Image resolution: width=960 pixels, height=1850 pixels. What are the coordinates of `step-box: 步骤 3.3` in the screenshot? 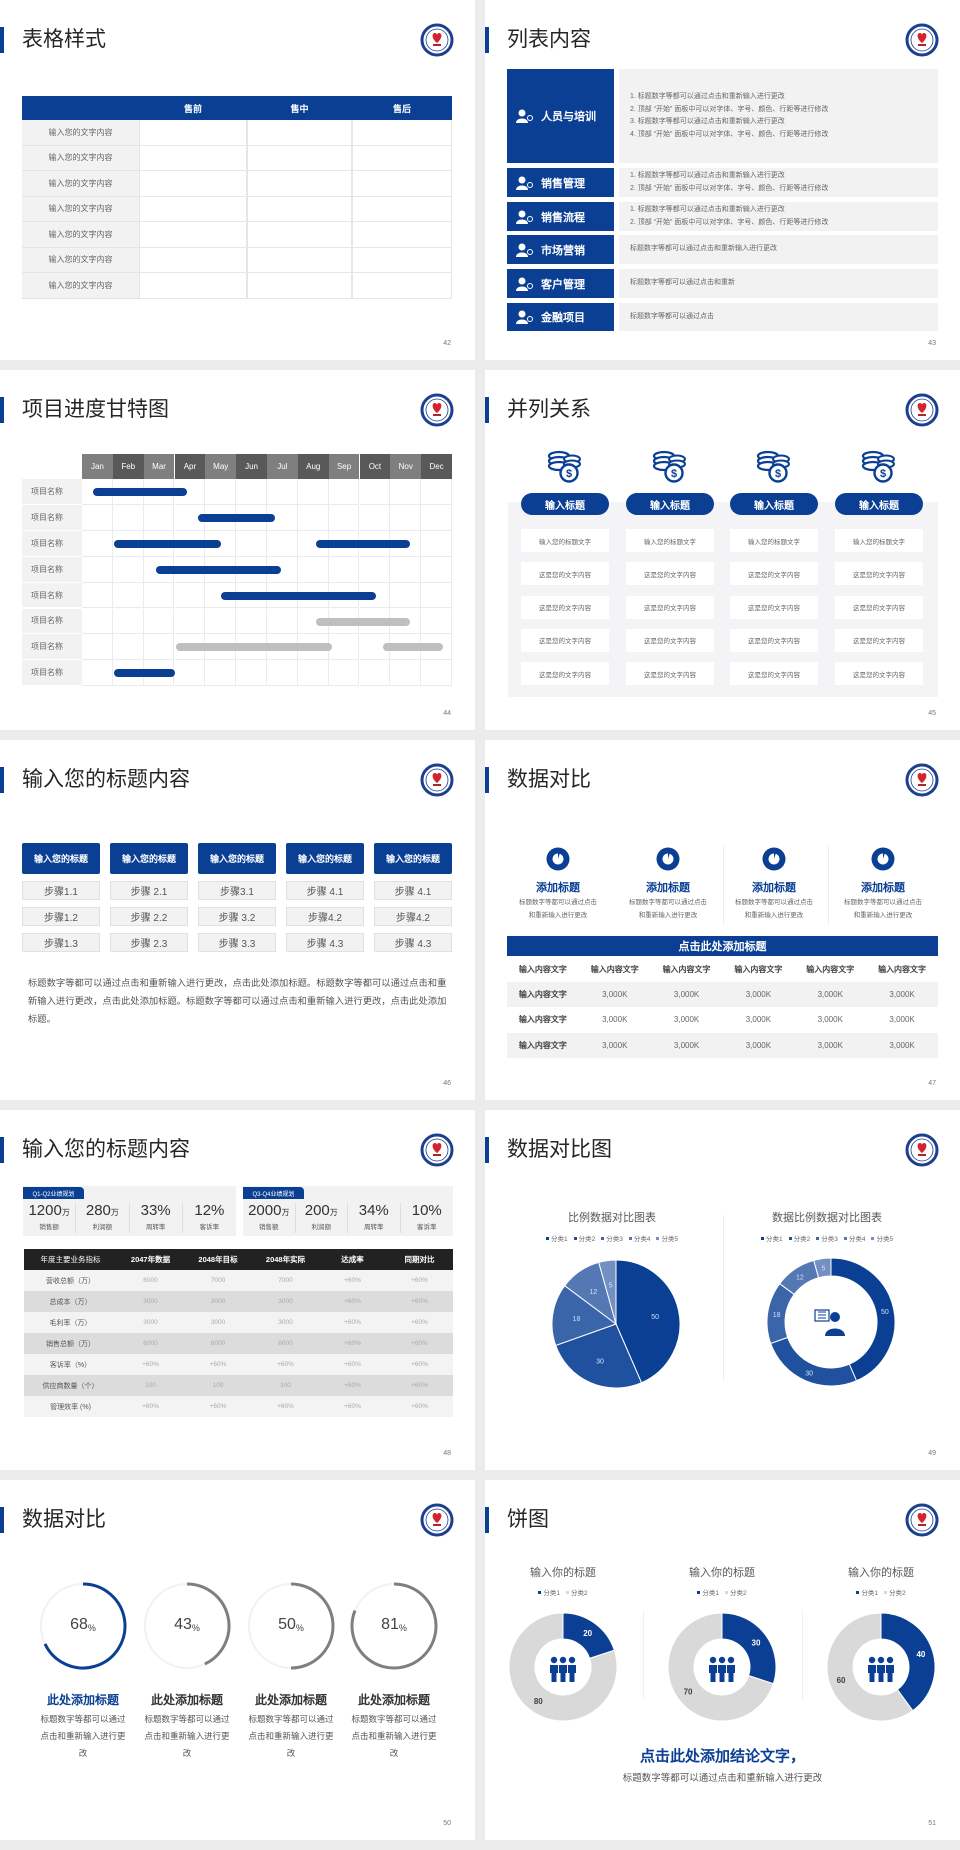 It's located at (237, 942).